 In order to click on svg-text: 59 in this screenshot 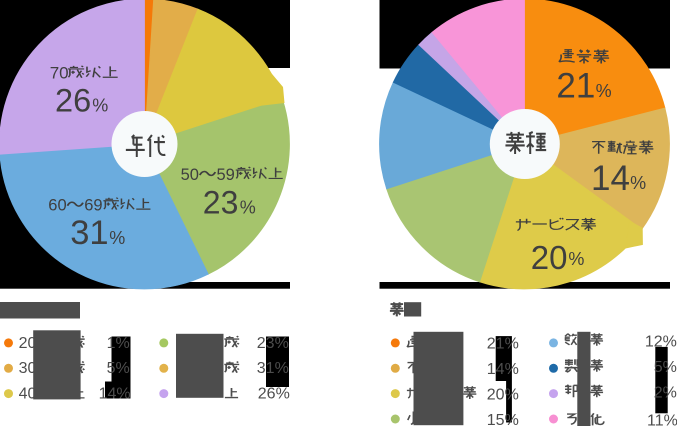, I will do `click(226, 175)`.